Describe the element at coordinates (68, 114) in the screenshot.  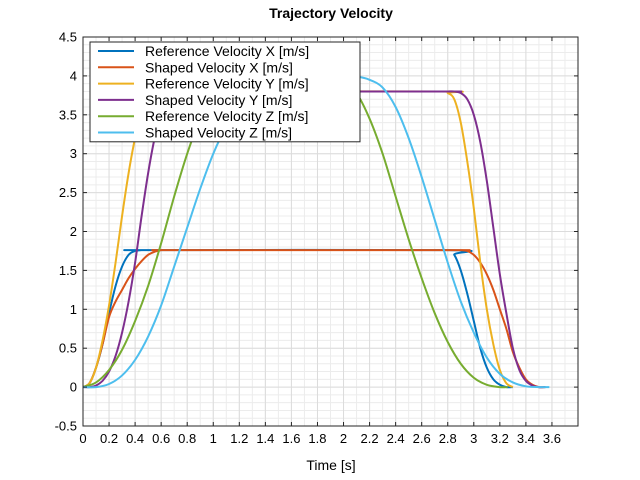
I see `y-tick-label: 3.5` at that location.